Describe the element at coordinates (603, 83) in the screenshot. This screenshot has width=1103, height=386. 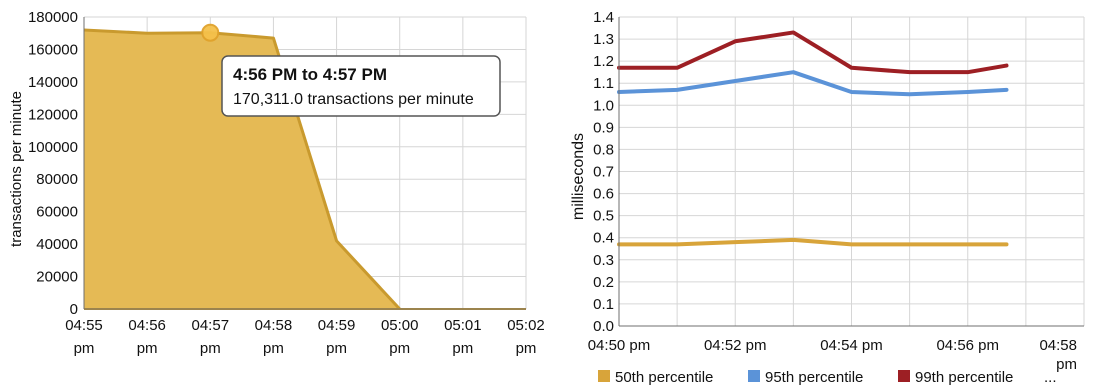
I see `latency-y-tick-label-11: 1.1` at that location.